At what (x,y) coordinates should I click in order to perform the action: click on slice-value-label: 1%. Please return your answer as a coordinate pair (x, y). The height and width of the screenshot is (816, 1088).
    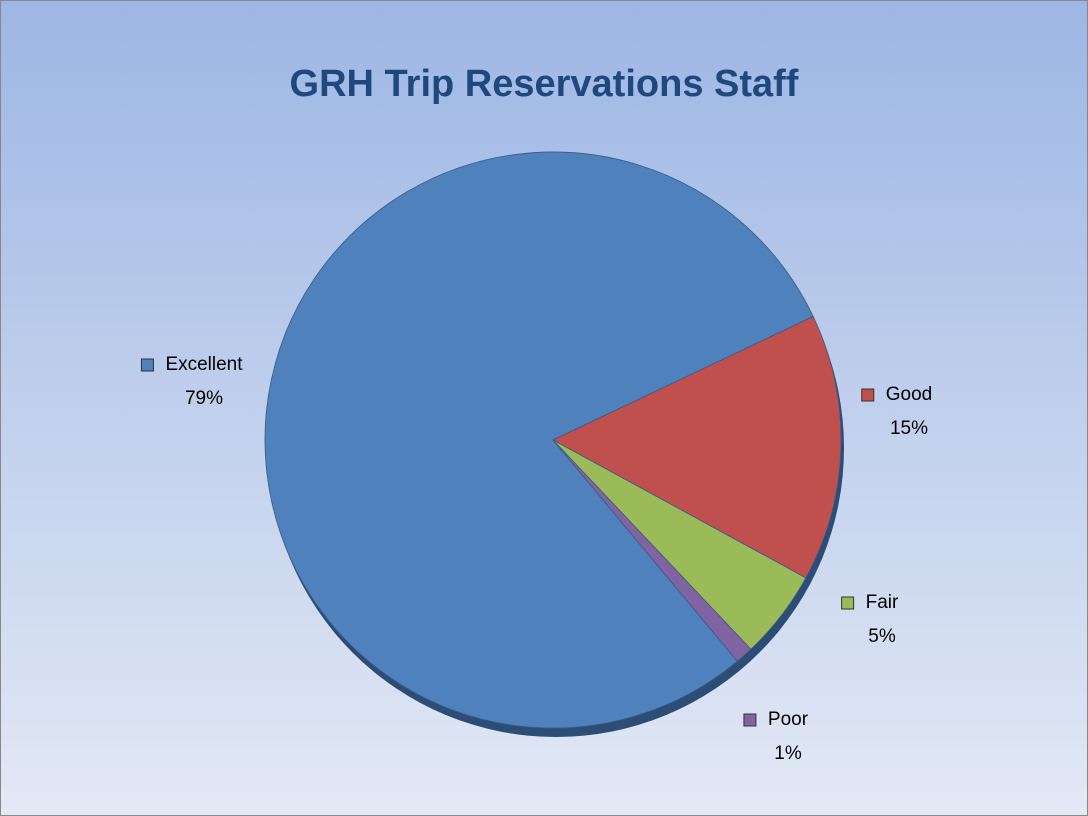
    Looking at the image, I should click on (788, 753).